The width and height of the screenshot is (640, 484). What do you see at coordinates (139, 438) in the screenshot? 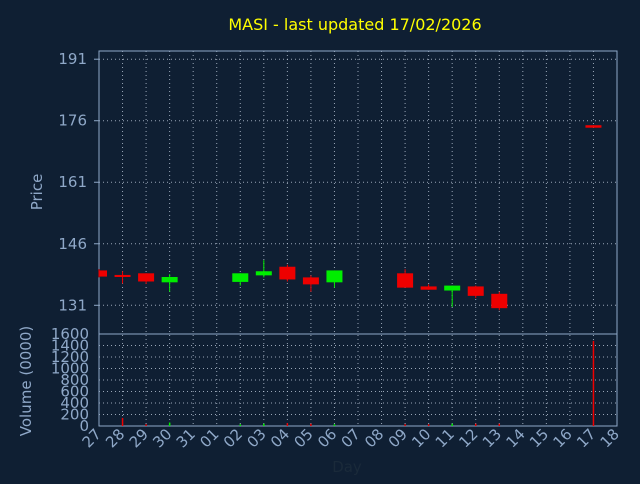
I see `x-tick-label: 29` at bounding box center [139, 438].